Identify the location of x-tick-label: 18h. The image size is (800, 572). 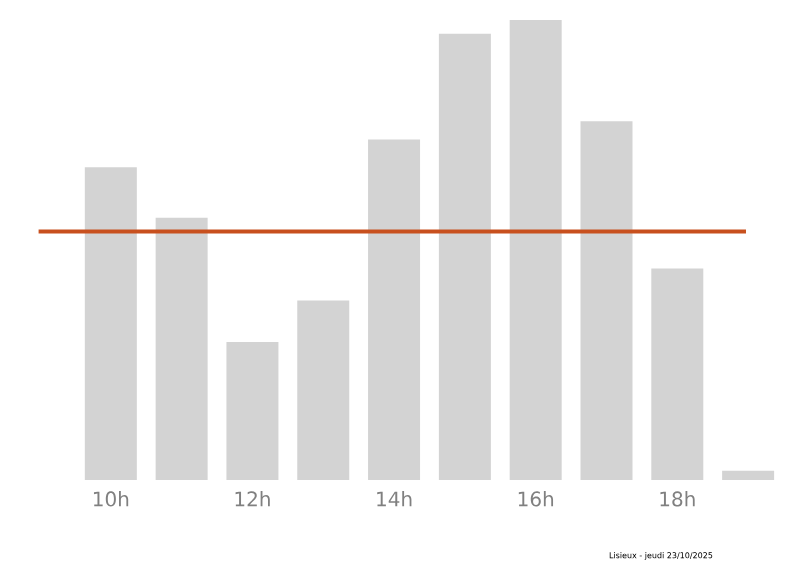
(677, 499).